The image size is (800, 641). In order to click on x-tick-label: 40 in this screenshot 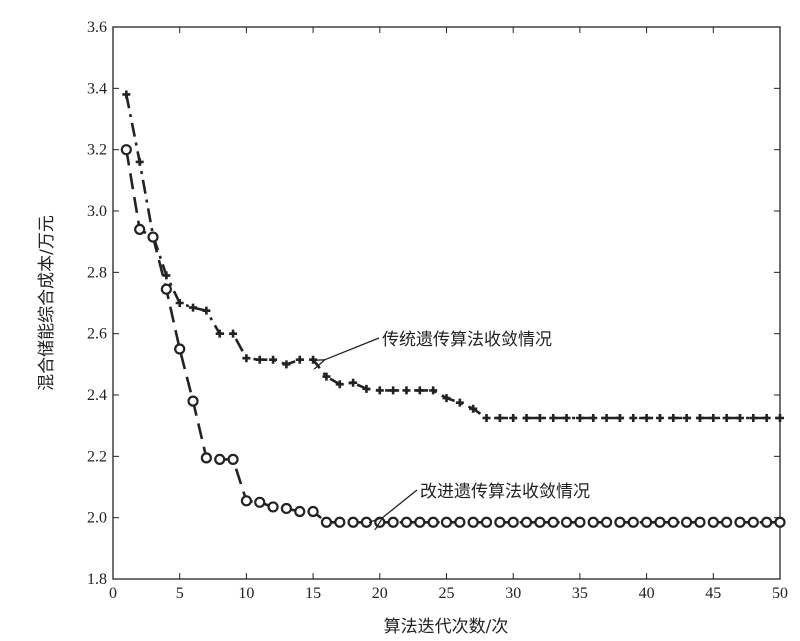, I will do `click(647, 593)`.